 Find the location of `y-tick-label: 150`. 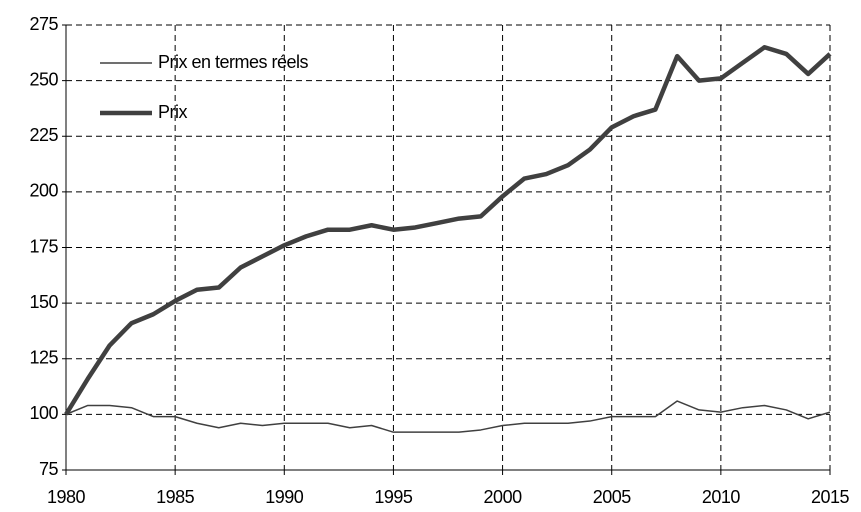

y-tick-label: 150 is located at coordinates (43, 302).